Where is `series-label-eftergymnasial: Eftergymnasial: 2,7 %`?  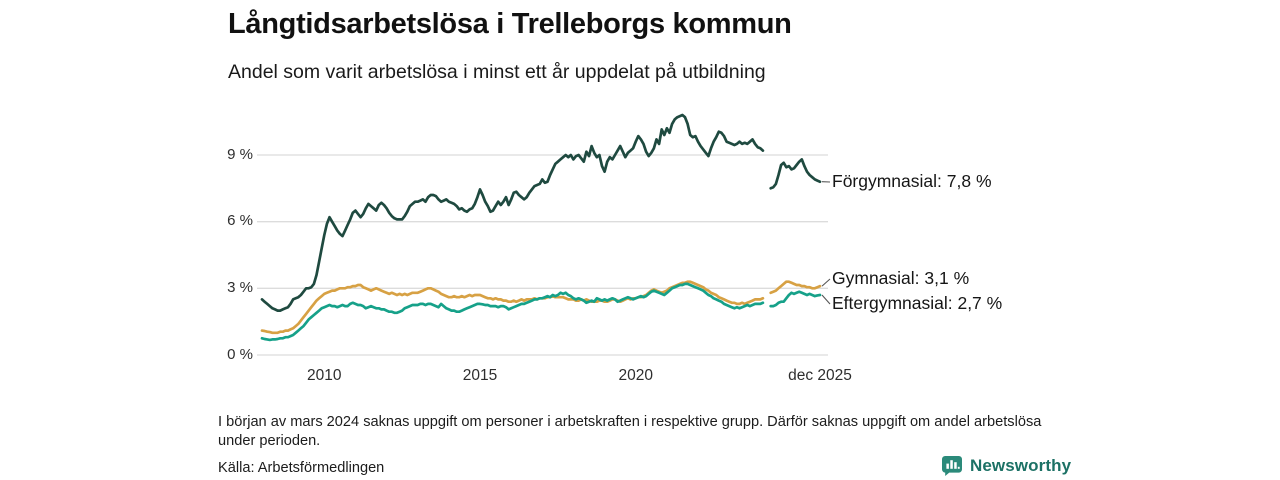 series-label-eftergymnasial: Eftergymnasial: 2,7 % is located at coordinates (917, 303).